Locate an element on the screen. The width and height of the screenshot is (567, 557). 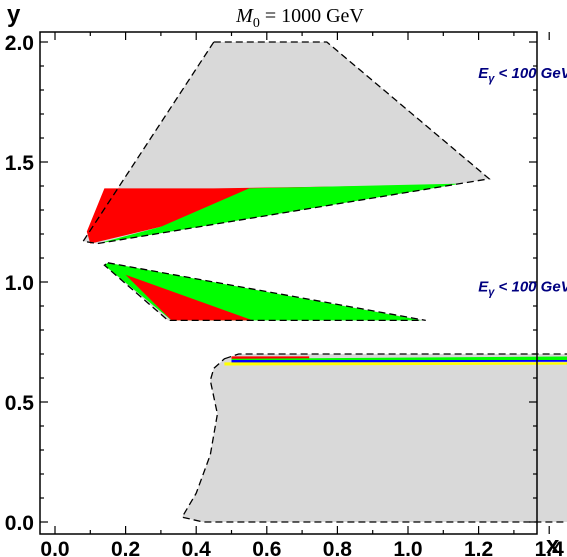
y-tick-label: 2.0 is located at coordinates (19, 43).